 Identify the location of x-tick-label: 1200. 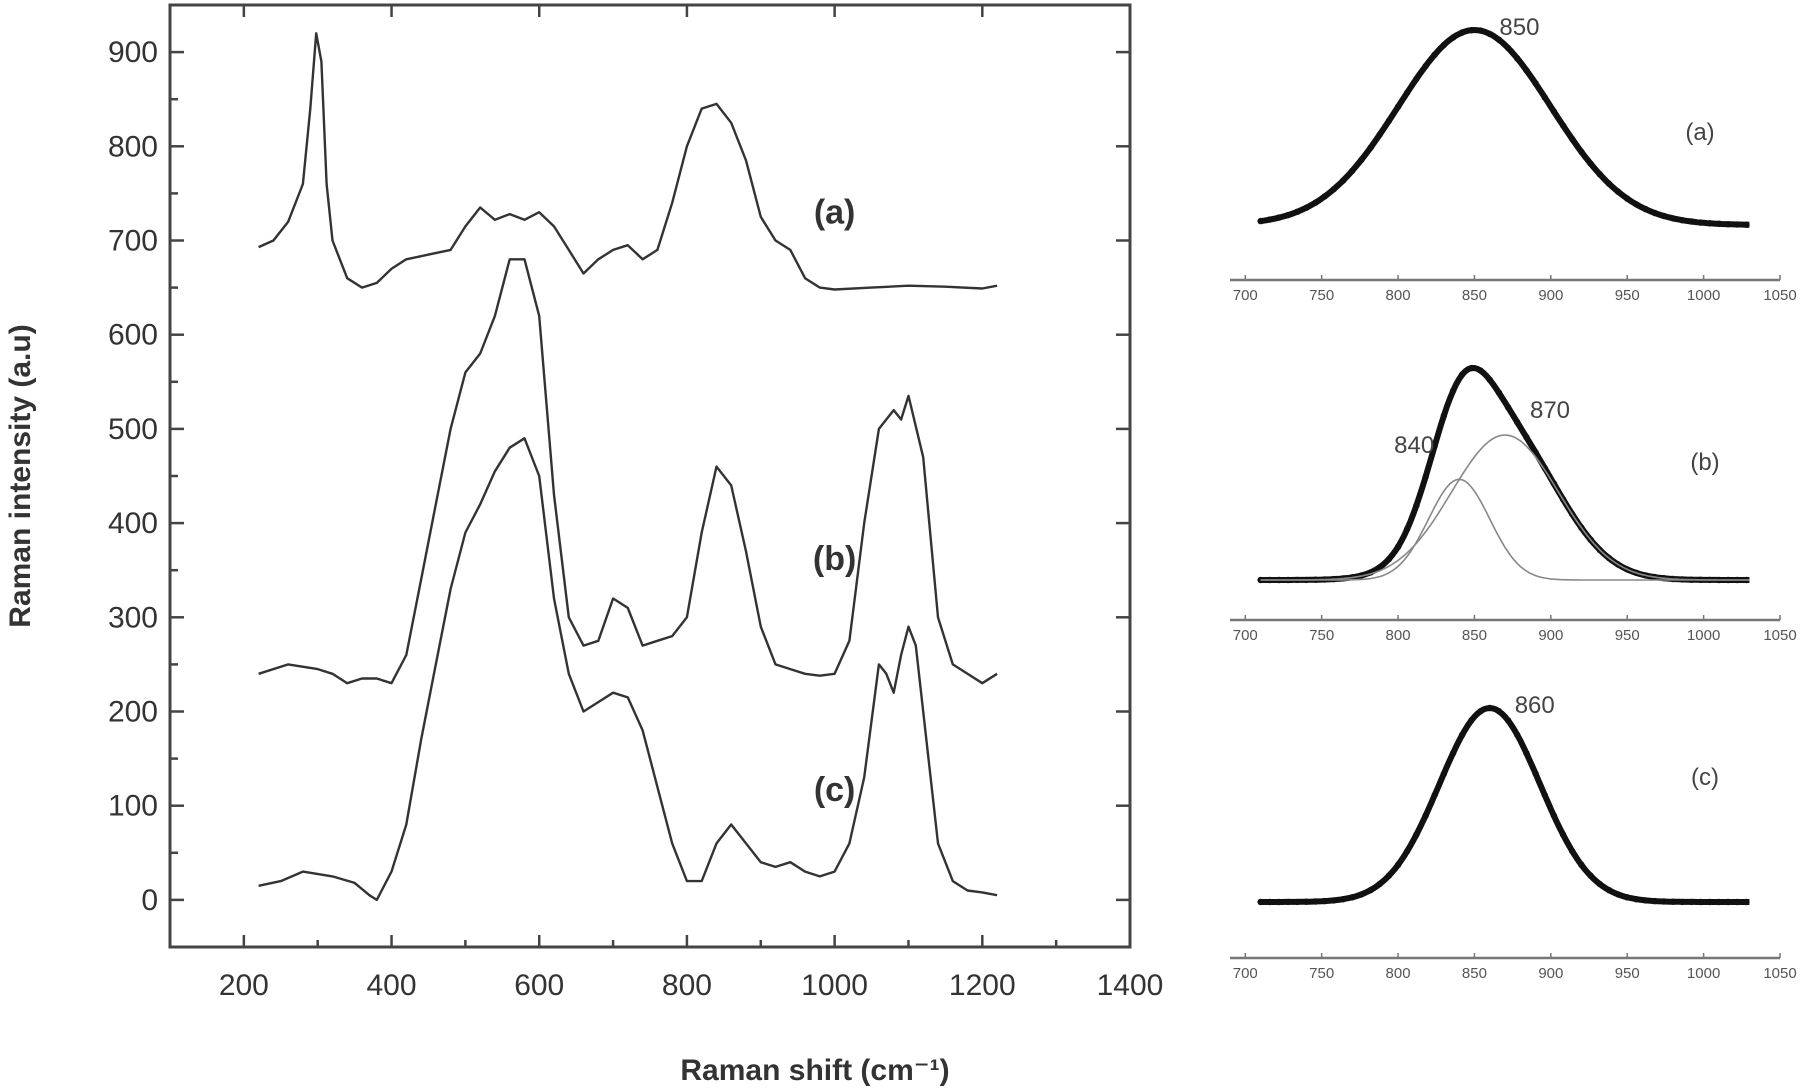
(982, 985).